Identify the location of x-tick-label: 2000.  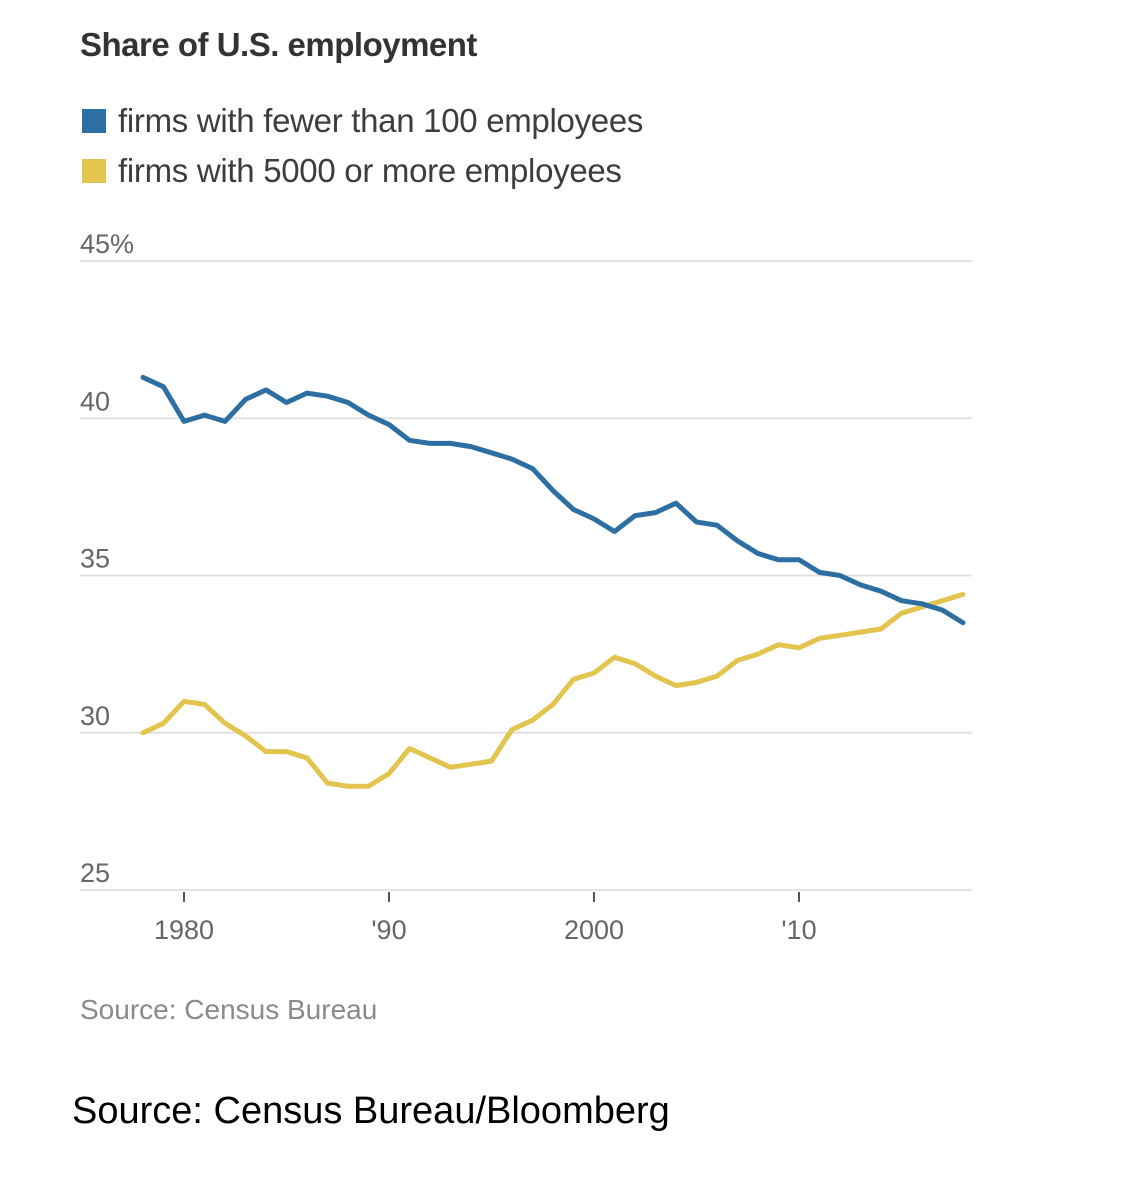
(594, 930).